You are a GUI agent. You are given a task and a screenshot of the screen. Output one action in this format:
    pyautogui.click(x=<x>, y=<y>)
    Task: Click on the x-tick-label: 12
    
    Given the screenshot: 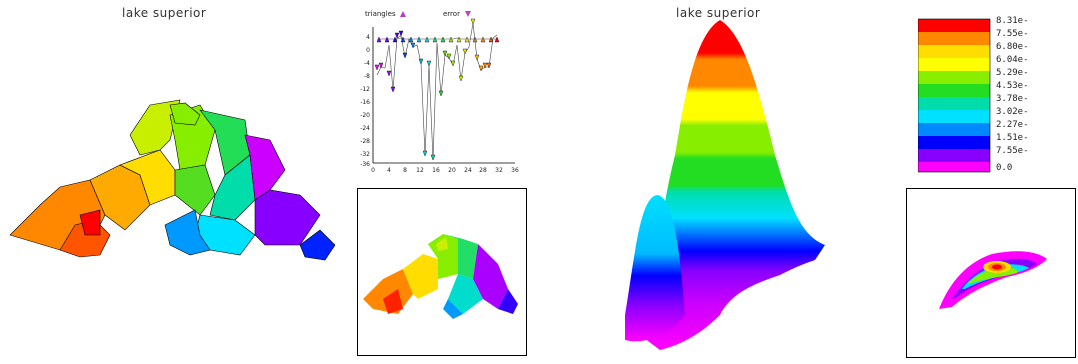 What is the action you would take?
    pyautogui.click(x=420, y=170)
    